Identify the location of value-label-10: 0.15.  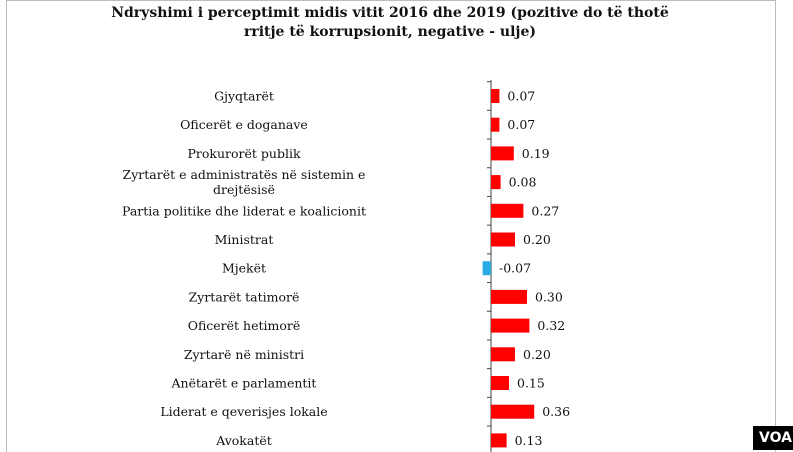
(531, 383).